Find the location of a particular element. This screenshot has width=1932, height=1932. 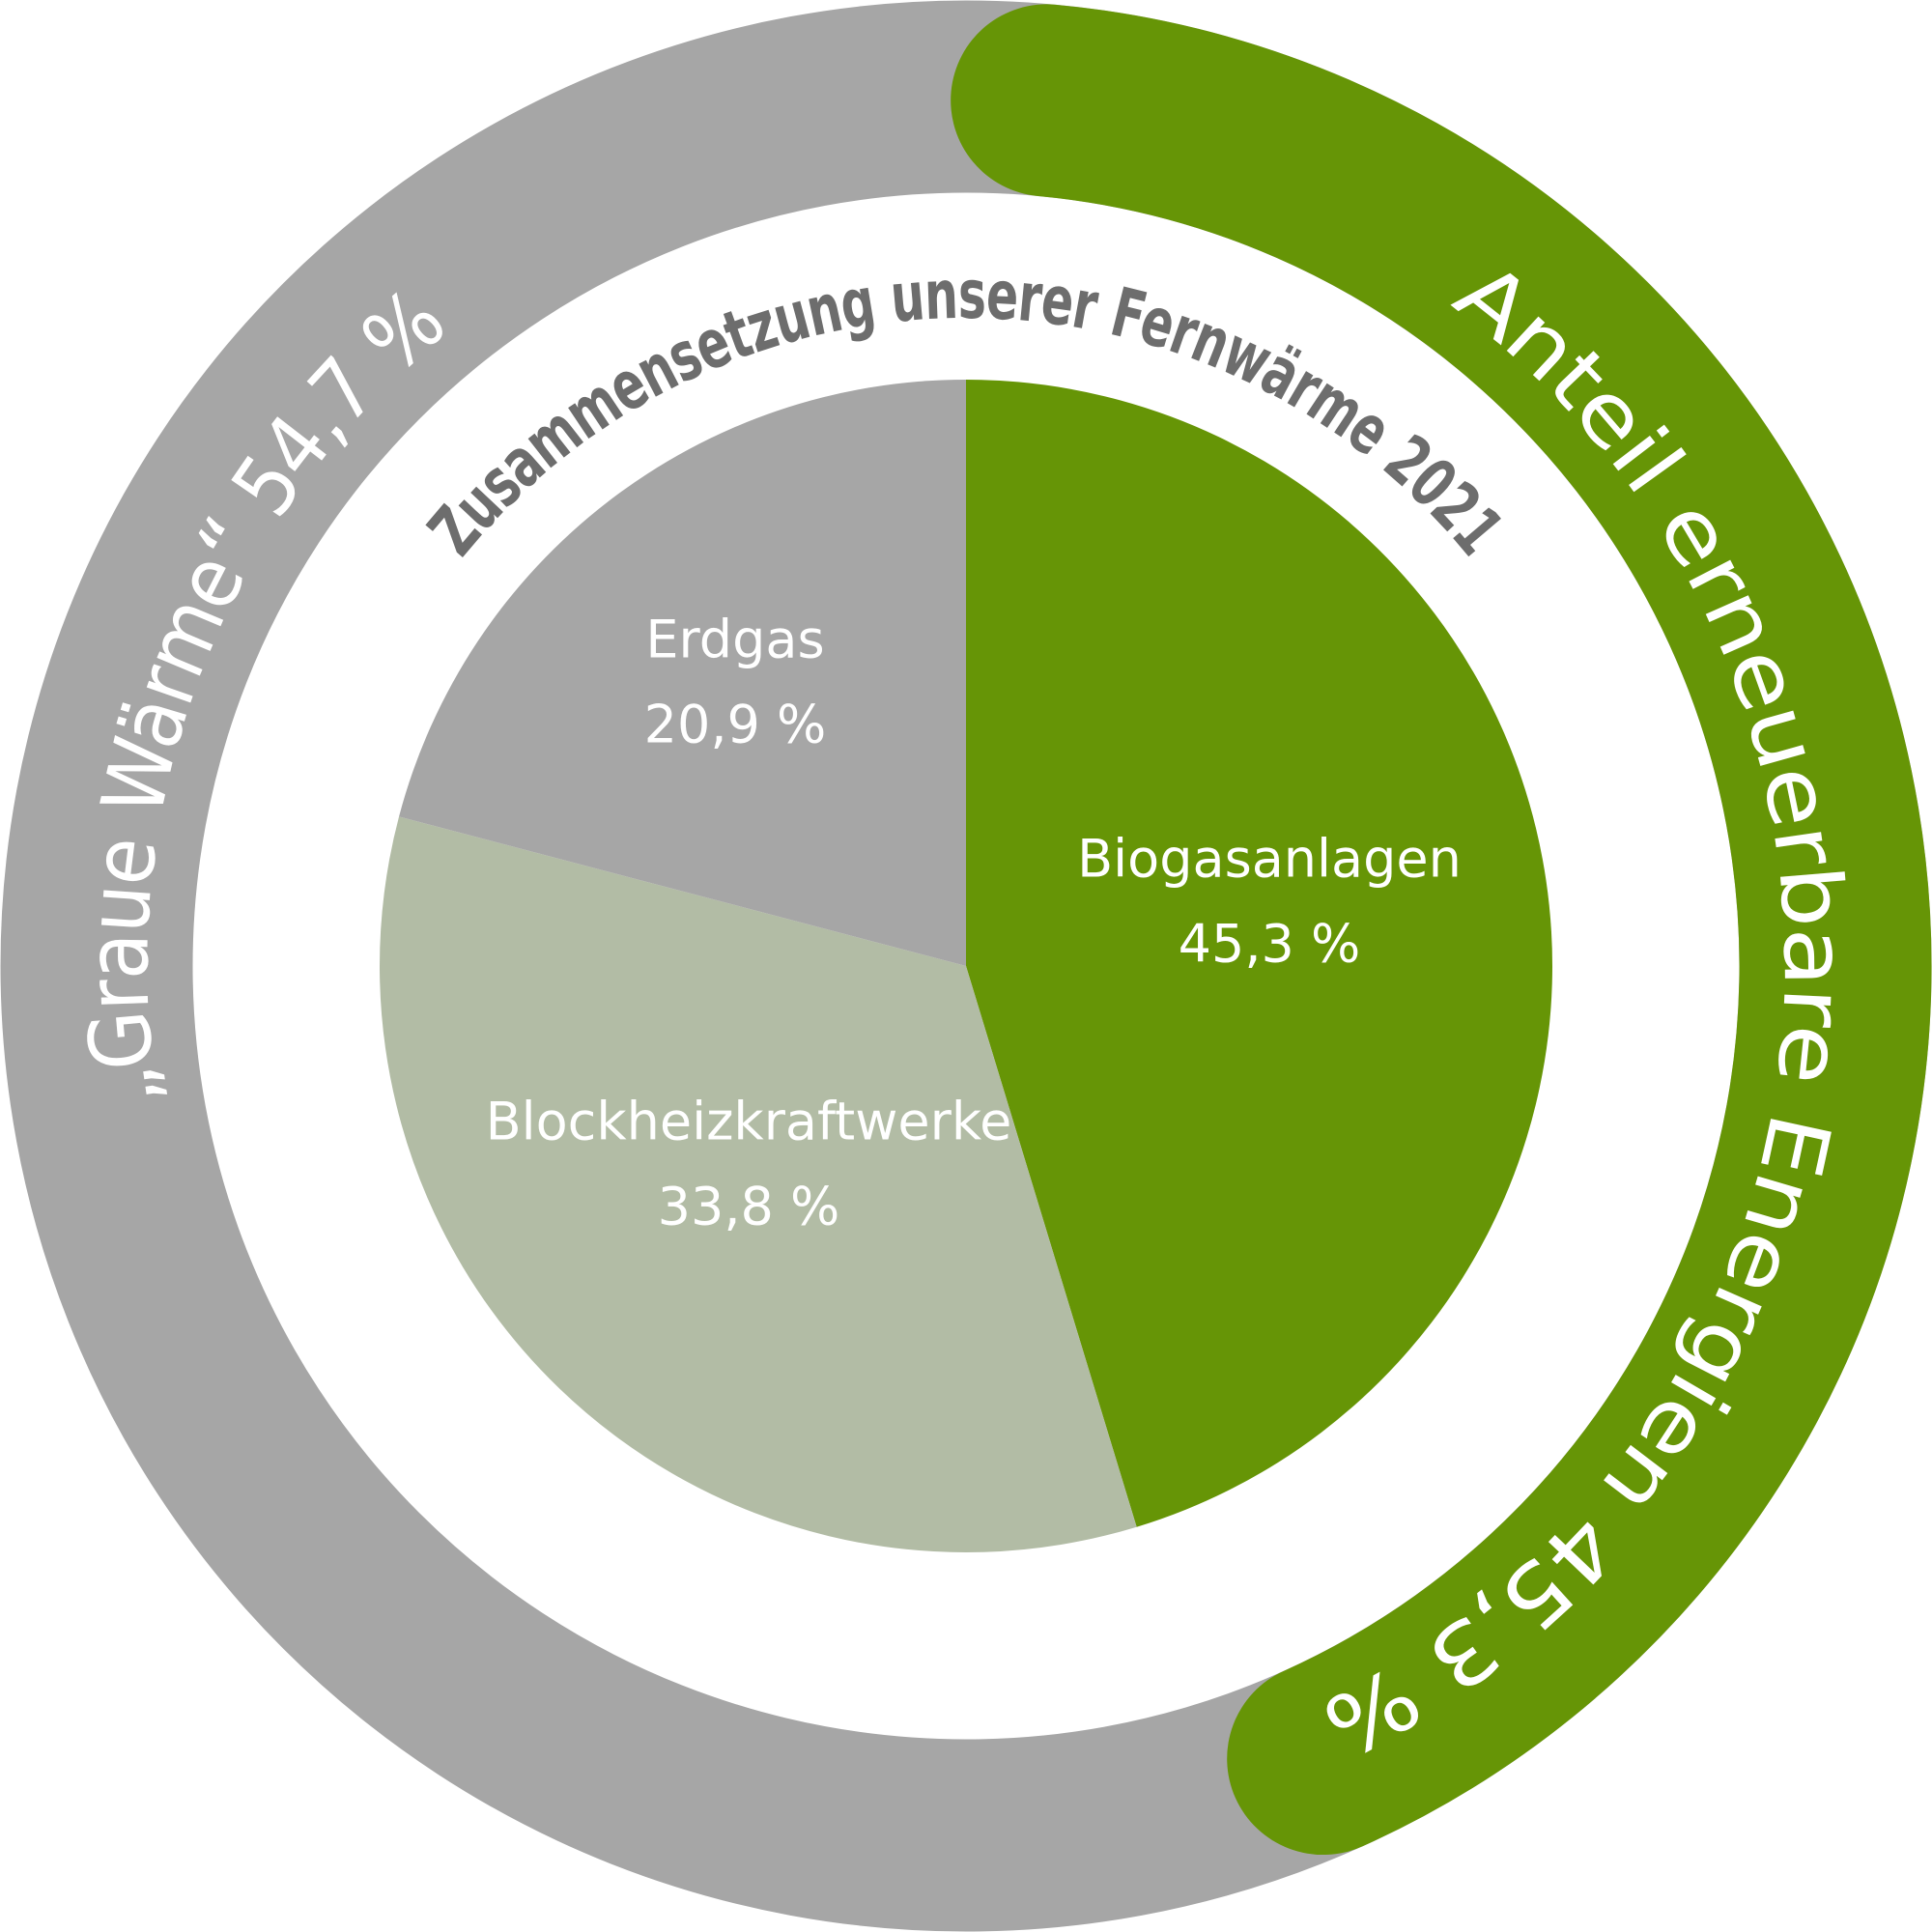

slice-label: Erdgas is located at coordinates (734, 640).